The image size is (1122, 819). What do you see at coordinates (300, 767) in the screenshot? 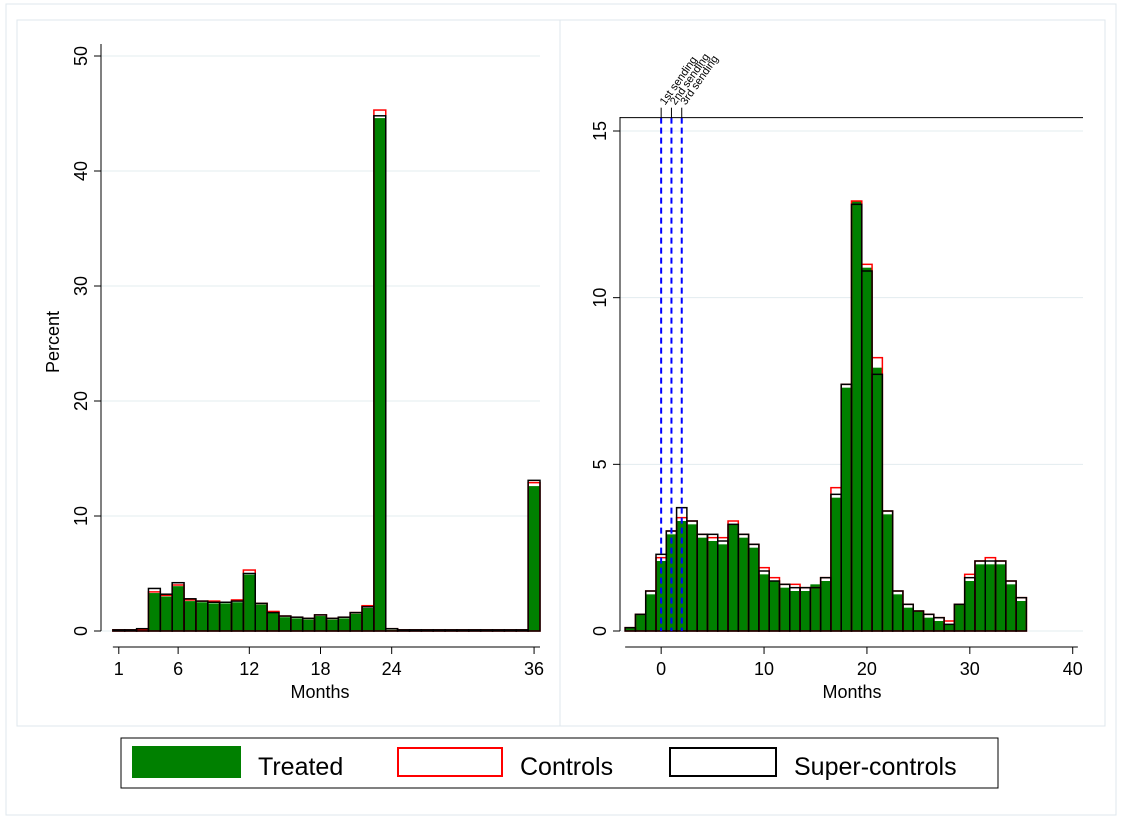
I see `legend-label-treated: Treated` at bounding box center [300, 767].